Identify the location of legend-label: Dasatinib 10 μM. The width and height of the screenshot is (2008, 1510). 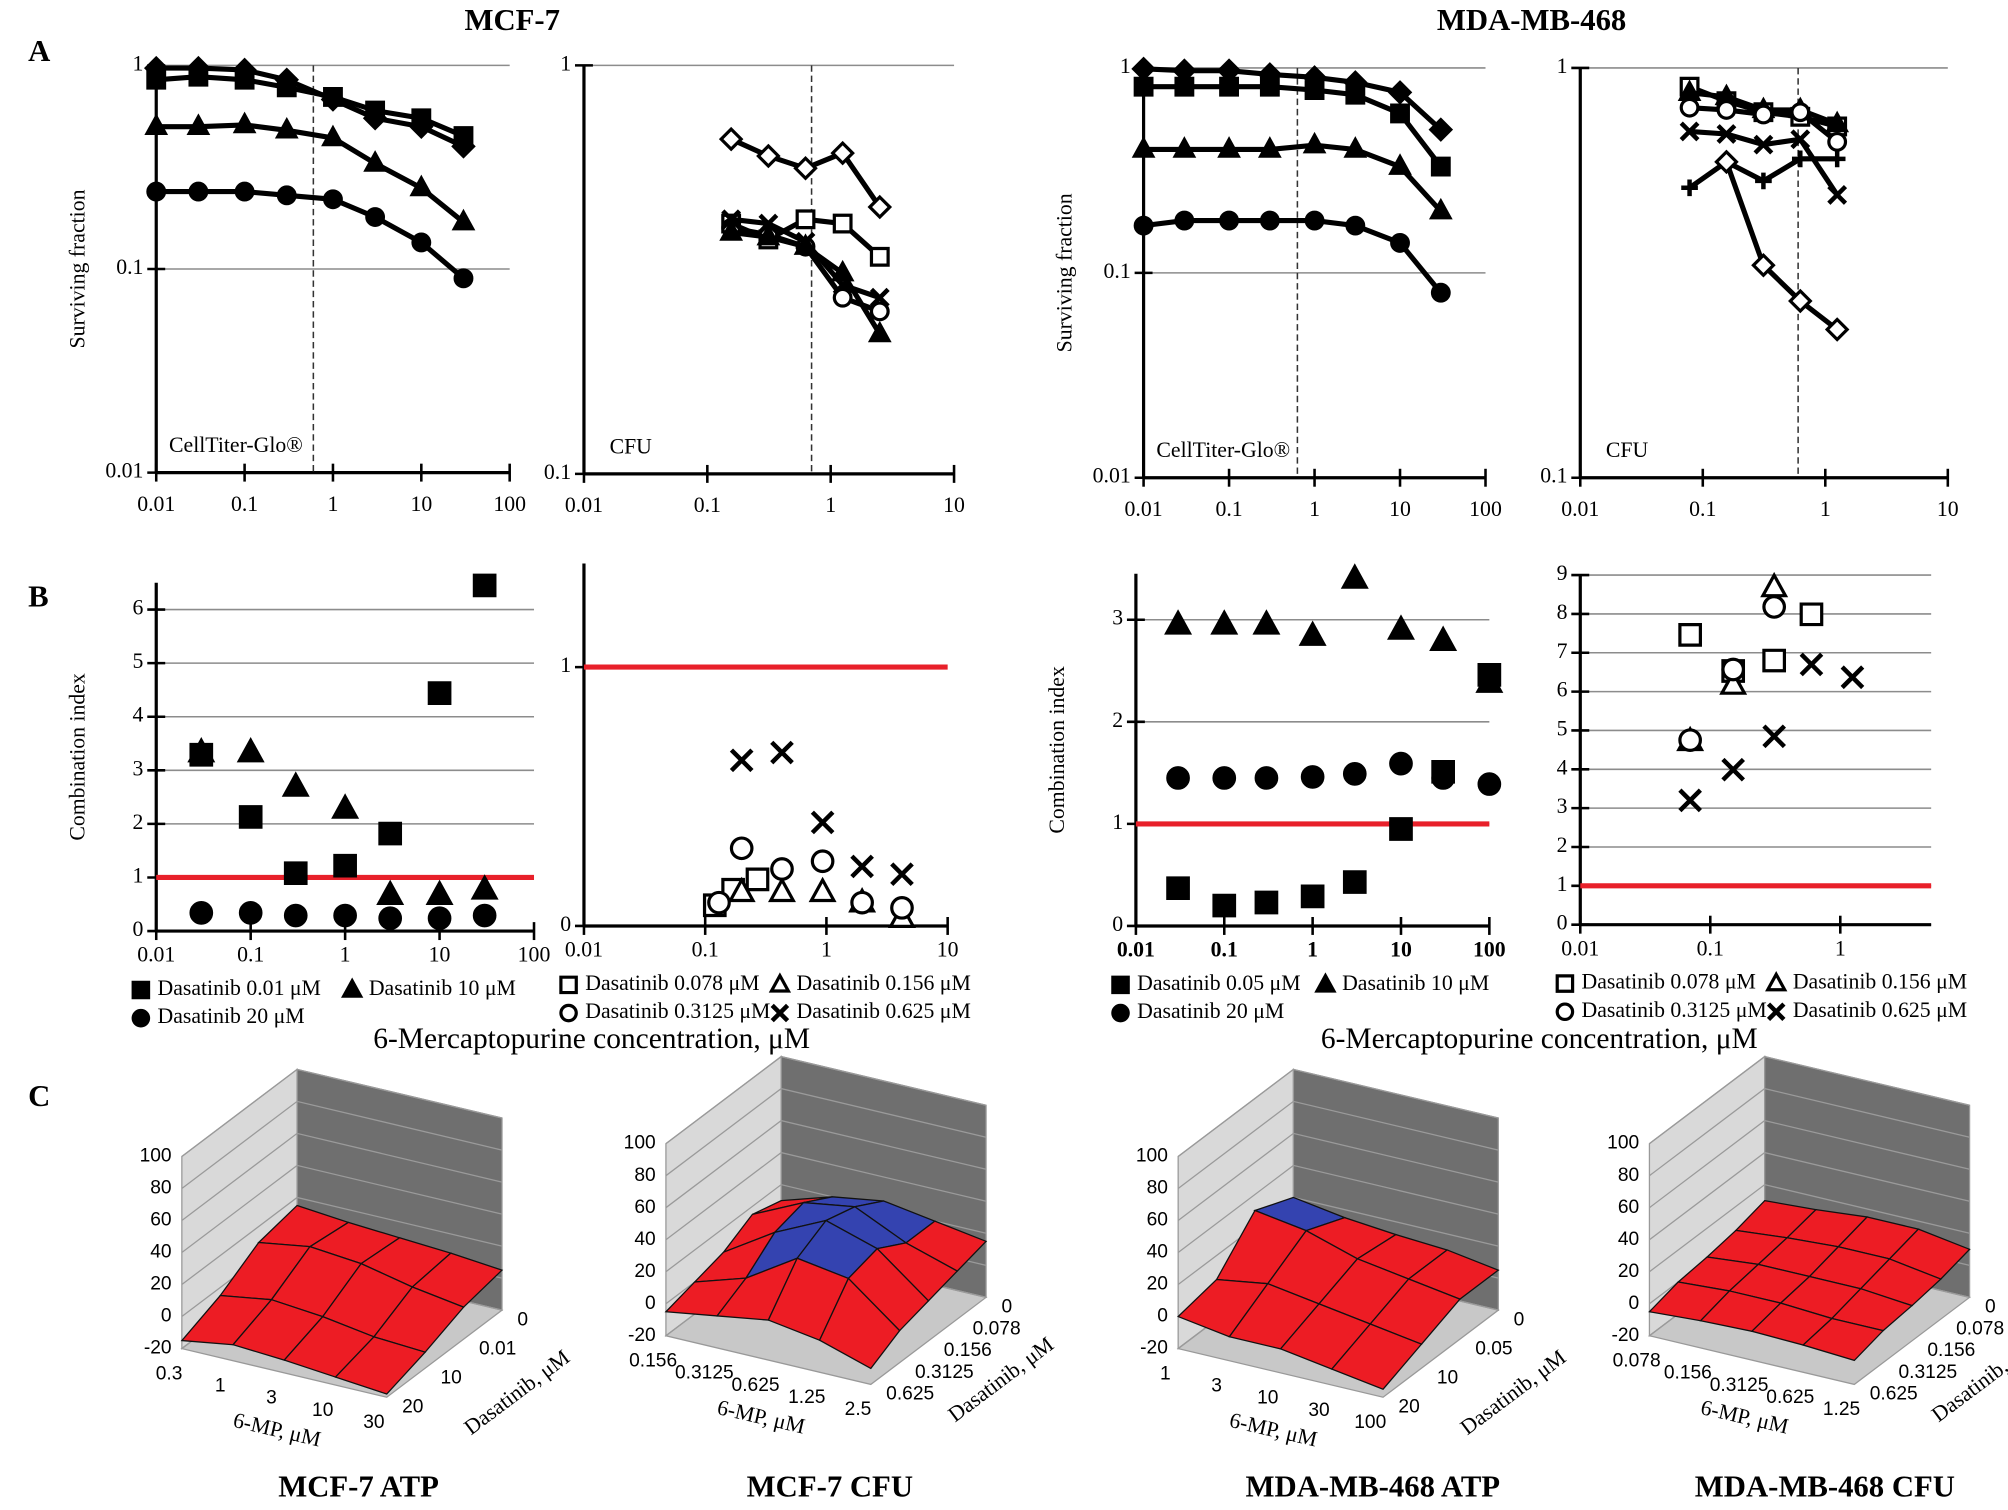
(442, 988).